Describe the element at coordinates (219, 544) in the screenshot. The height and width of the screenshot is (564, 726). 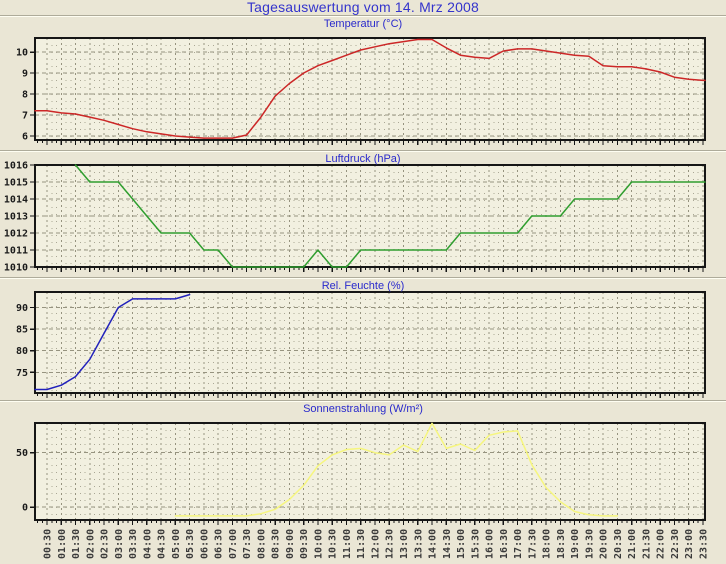
I see `svg-text: 06:30` at that location.